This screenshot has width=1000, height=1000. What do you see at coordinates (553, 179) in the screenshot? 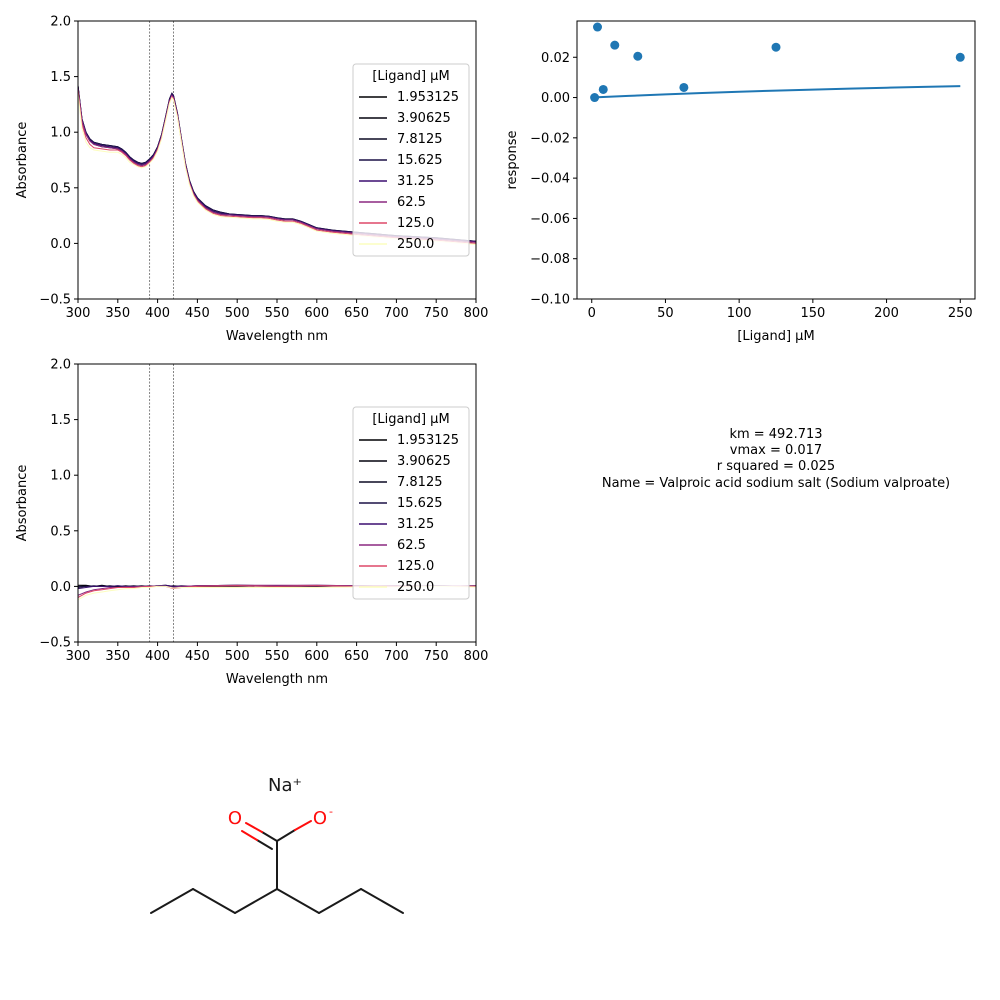
I see `y-tick: −0.04` at bounding box center [553, 179].